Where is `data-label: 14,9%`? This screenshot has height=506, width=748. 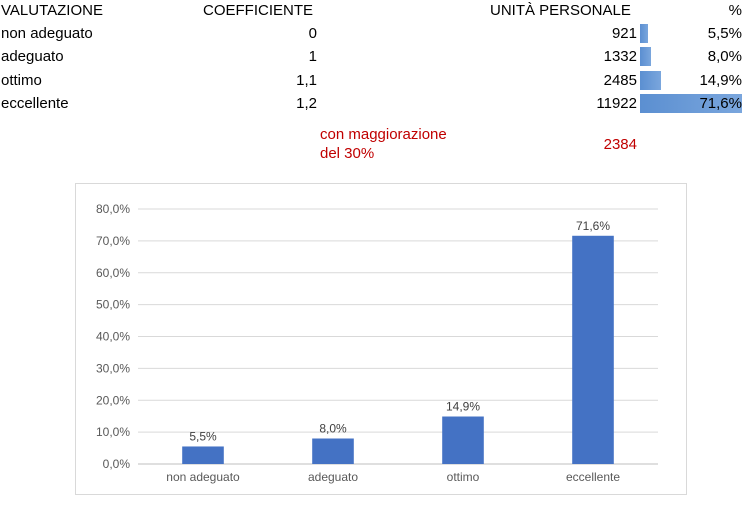 data-label: 14,9% is located at coordinates (463, 407).